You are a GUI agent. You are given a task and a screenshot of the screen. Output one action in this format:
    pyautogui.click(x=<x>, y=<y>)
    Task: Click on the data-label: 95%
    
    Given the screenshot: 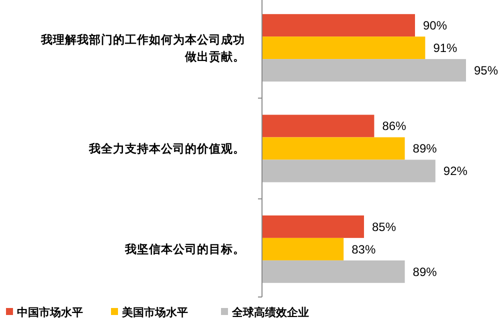 What is the action you would take?
    pyautogui.click(x=486, y=71)
    